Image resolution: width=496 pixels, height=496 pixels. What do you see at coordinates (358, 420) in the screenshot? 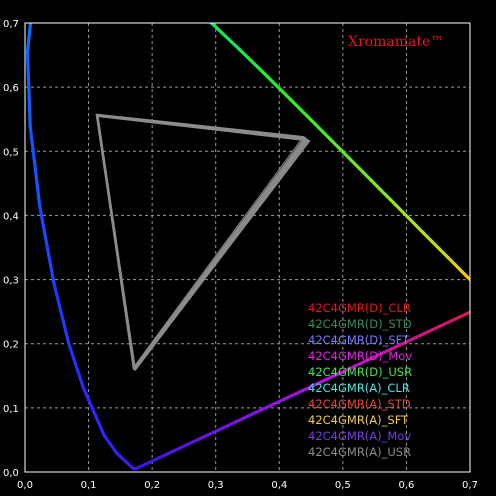
I see `legend-entry: 42C4GMR(A)_SFT` at bounding box center [358, 420].